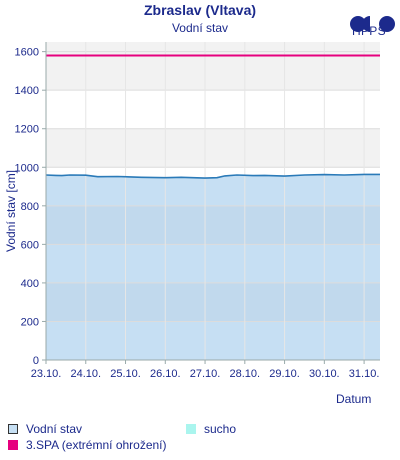 The height and width of the screenshot is (460, 400). I want to click on y-tick-label: 800, so click(30, 207).